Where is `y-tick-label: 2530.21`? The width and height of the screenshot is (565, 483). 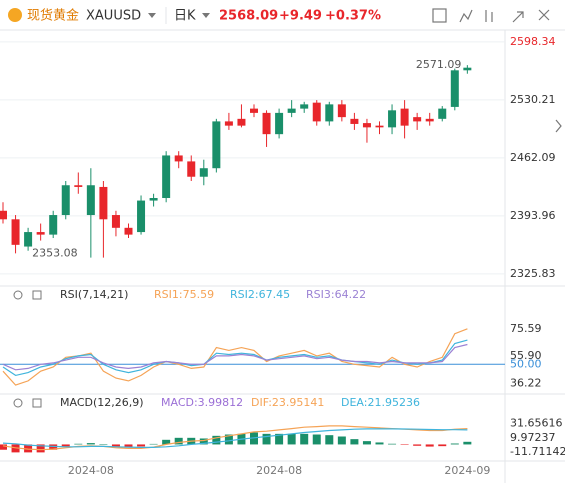 y-tick-label: 2530.21 is located at coordinates (533, 99).